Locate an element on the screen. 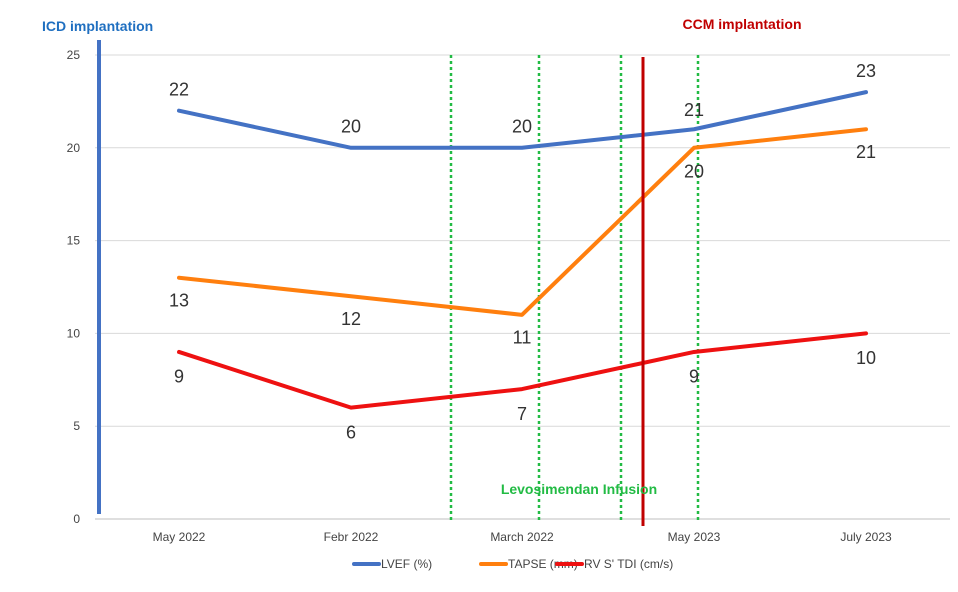 The width and height of the screenshot is (958, 592). data-label: 22 is located at coordinates (179, 89).